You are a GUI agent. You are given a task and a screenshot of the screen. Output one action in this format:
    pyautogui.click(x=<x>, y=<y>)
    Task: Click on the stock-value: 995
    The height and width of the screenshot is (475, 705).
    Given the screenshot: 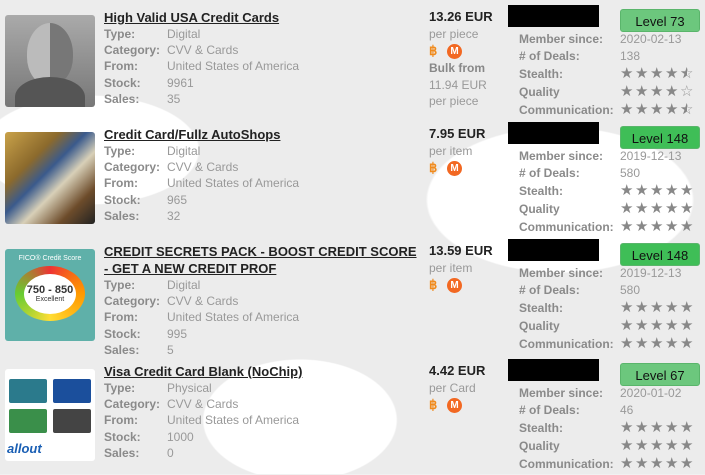 What is the action you would take?
    pyautogui.click(x=177, y=333)
    